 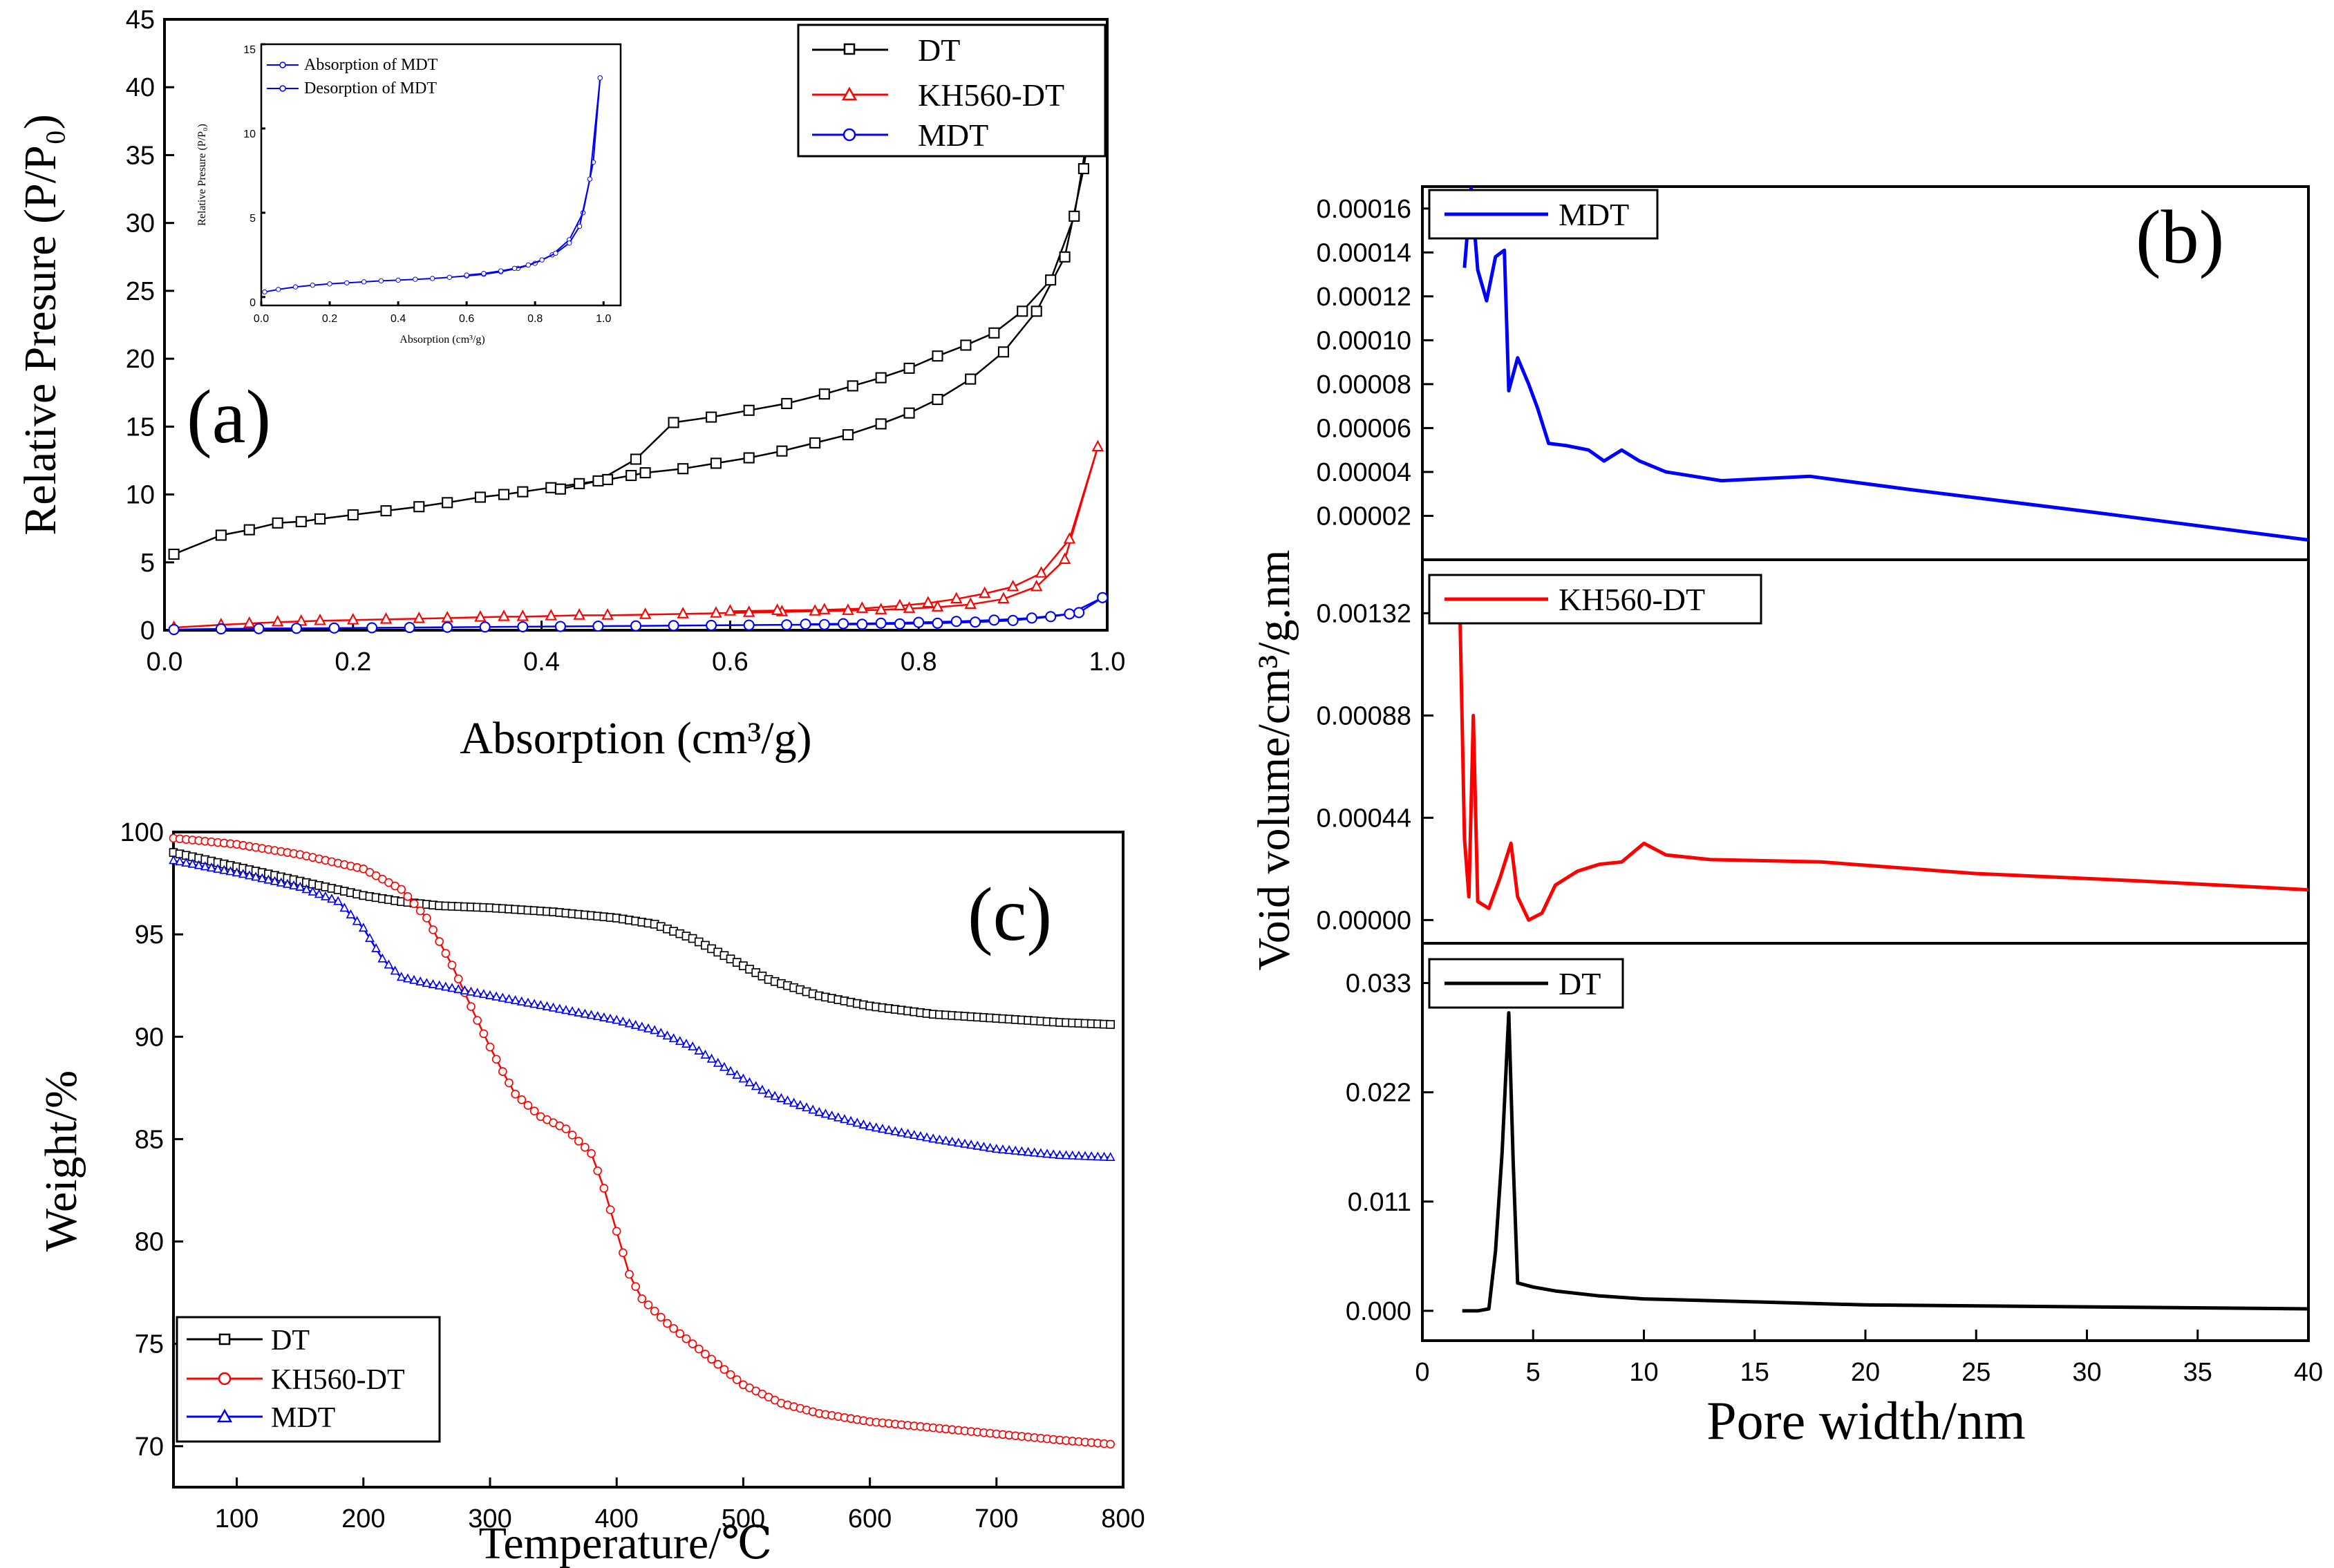 I want to click on panel-a-y-tick-label: 40, so click(x=140, y=87).